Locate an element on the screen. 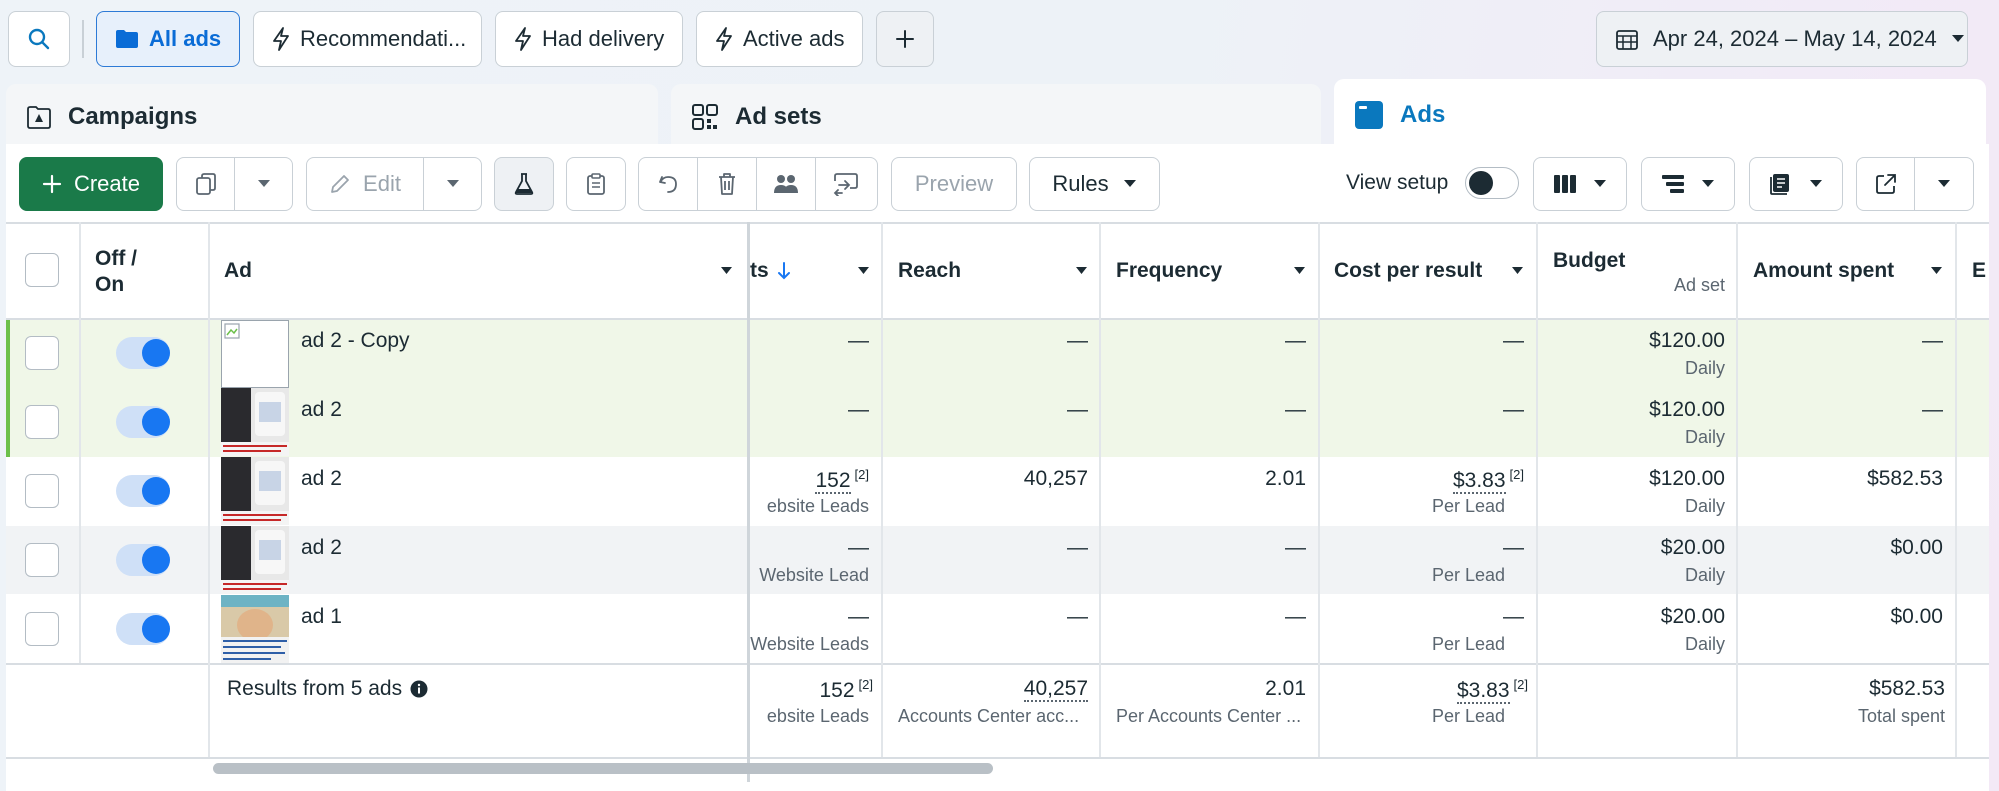 The height and width of the screenshot is (791, 1999). header-next-column: E is located at coordinates (1979, 270).